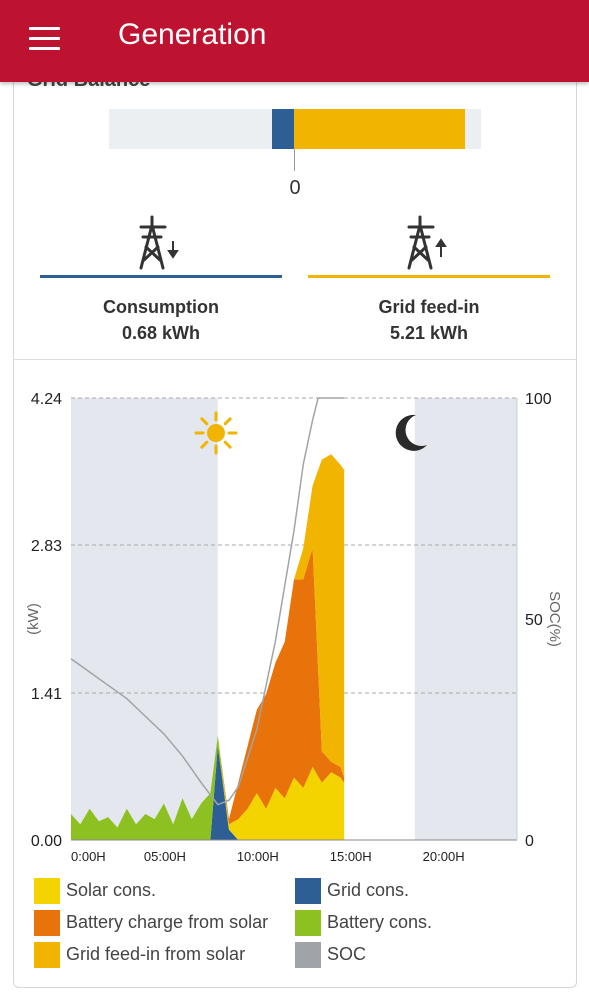 The width and height of the screenshot is (589, 1000). Describe the element at coordinates (46, 40) in the screenshot. I see `menu-icon` at that location.